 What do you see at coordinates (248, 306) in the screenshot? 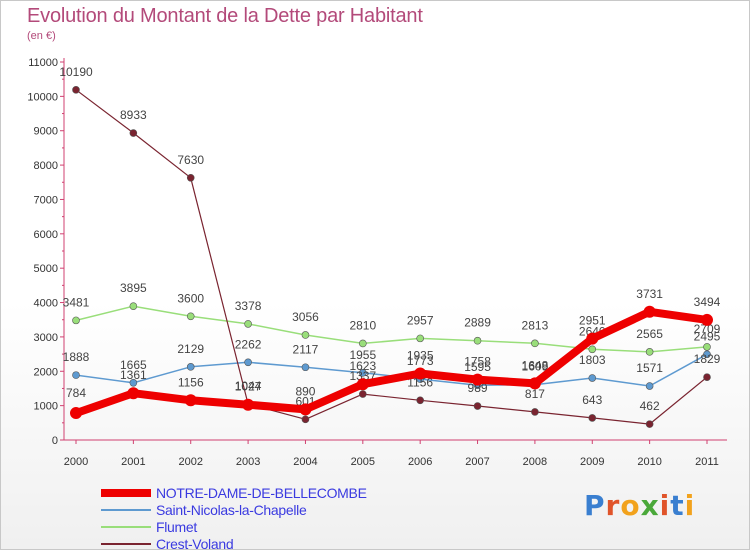
I see `data-label: 3378` at bounding box center [248, 306].